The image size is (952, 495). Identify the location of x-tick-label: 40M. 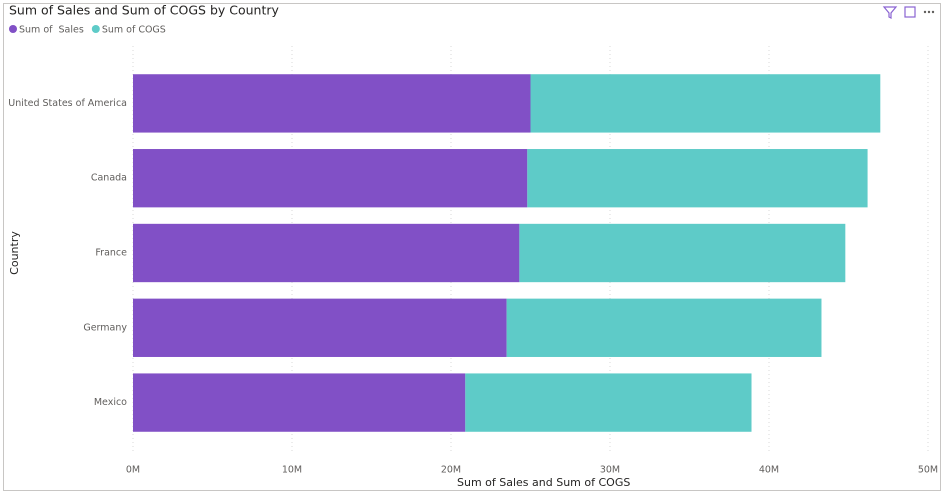
(769, 470).